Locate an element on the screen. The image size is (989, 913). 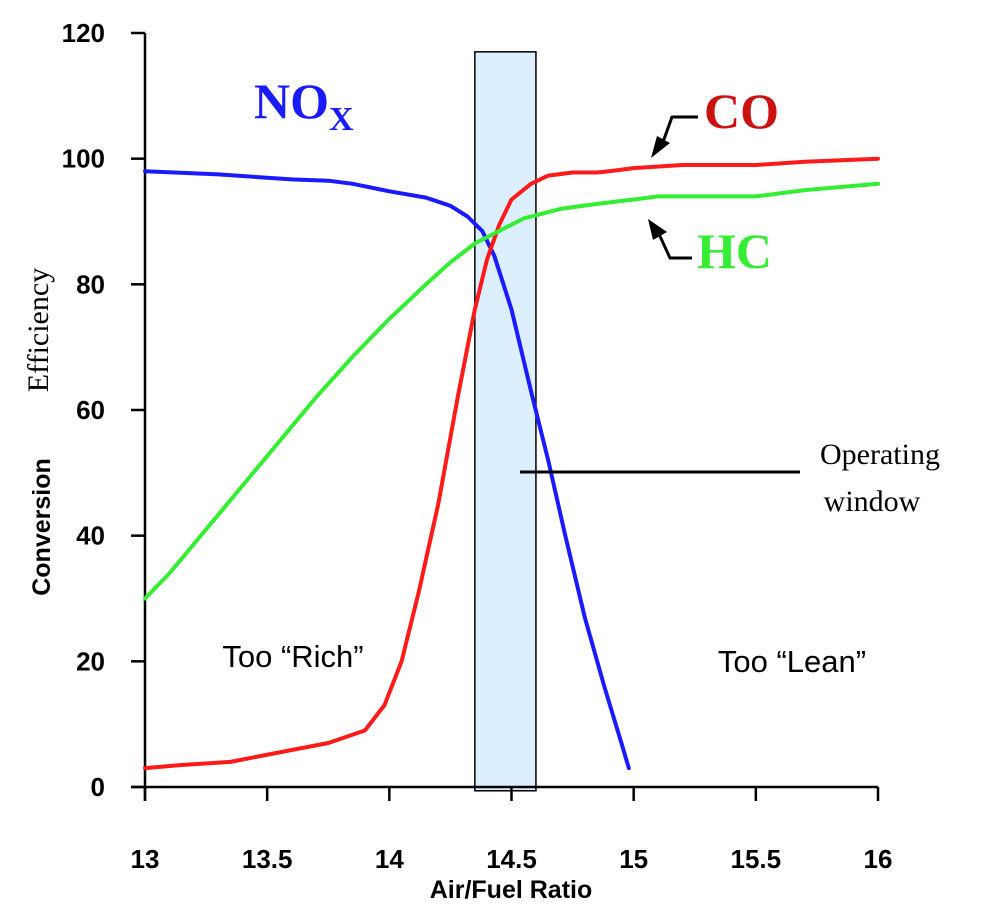
y-tick-label: 120 is located at coordinates (83, 33).